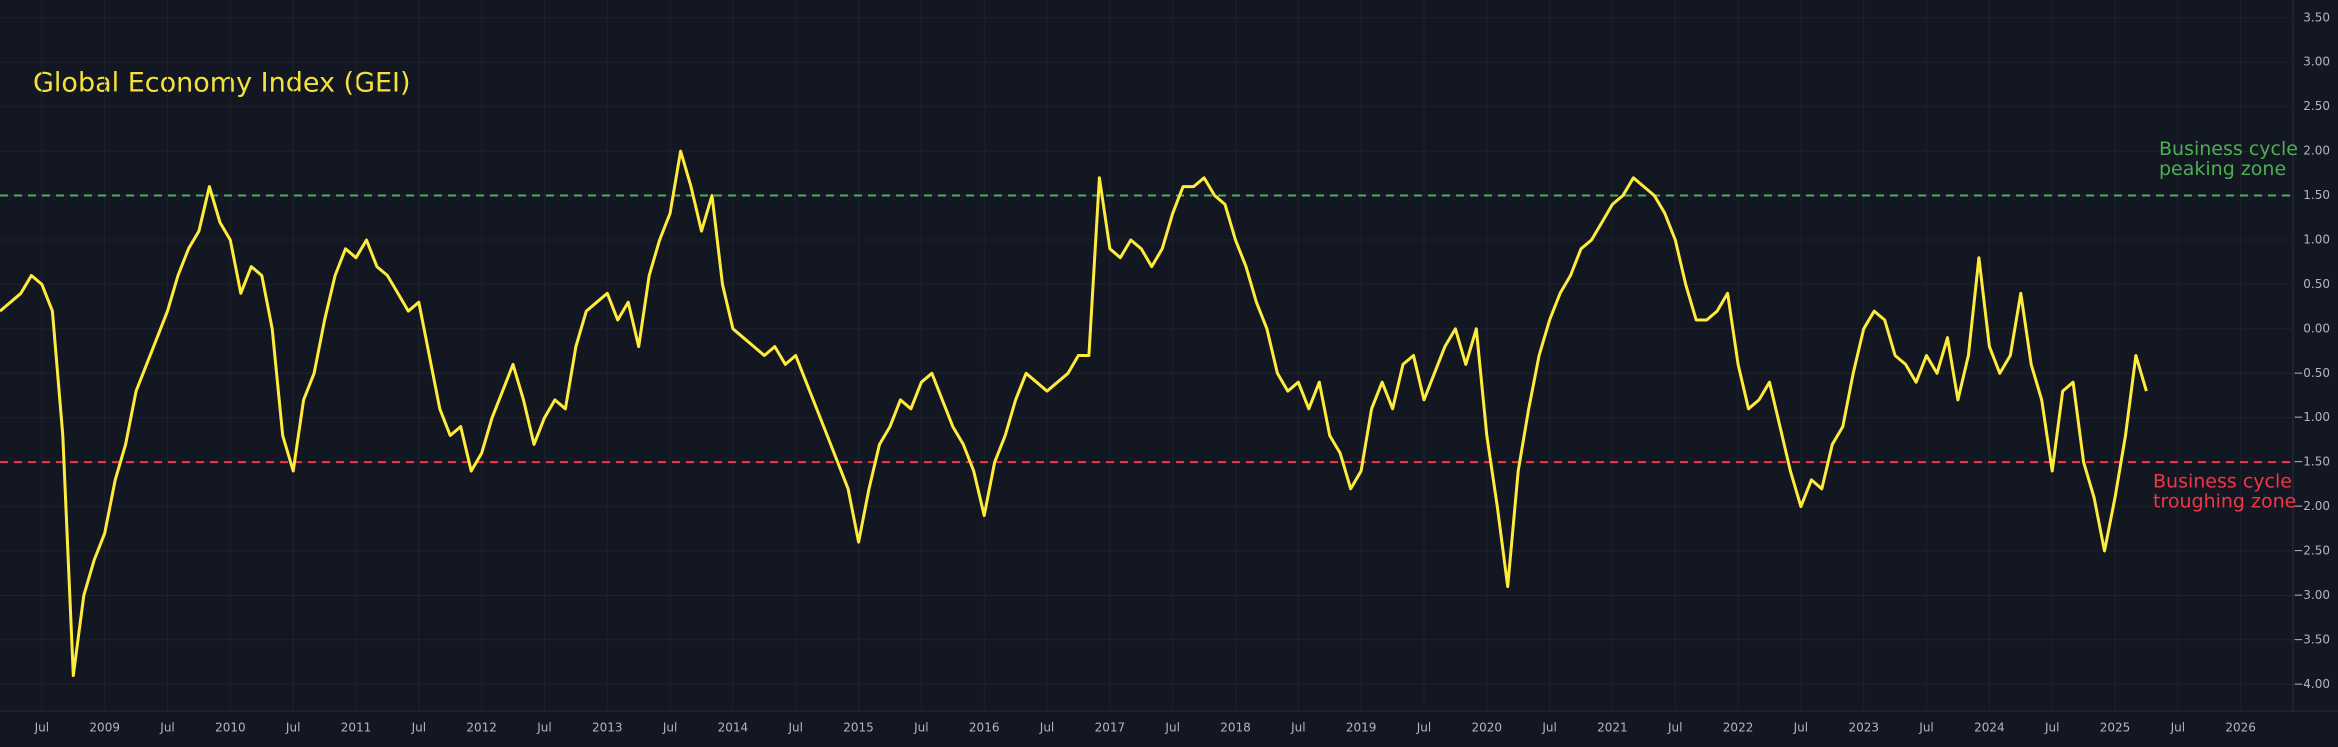  What do you see at coordinates (2316, 17) in the screenshot?
I see `y-tick-label: 3.50` at bounding box center [2316, 17].